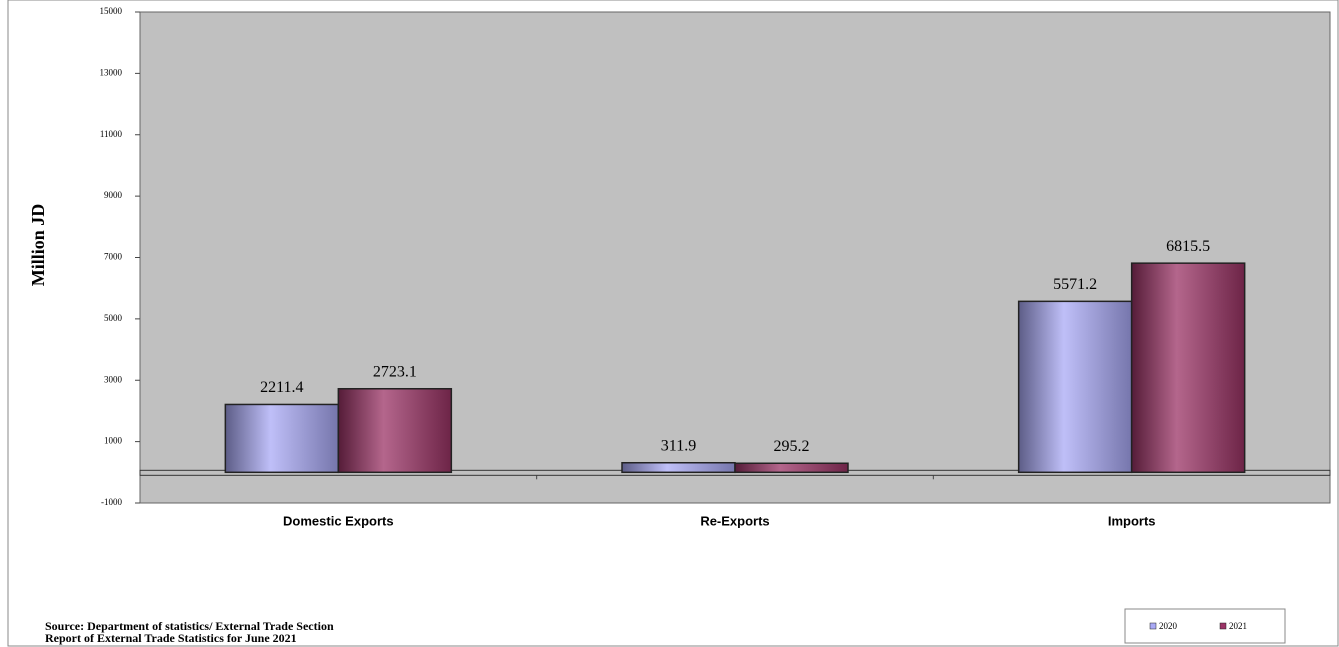 The height and width of the screenshot is (647, 1339). Describe the element at coordinates (1238, 626) in the screenshot. I see `legend-label: 2021` at that location.